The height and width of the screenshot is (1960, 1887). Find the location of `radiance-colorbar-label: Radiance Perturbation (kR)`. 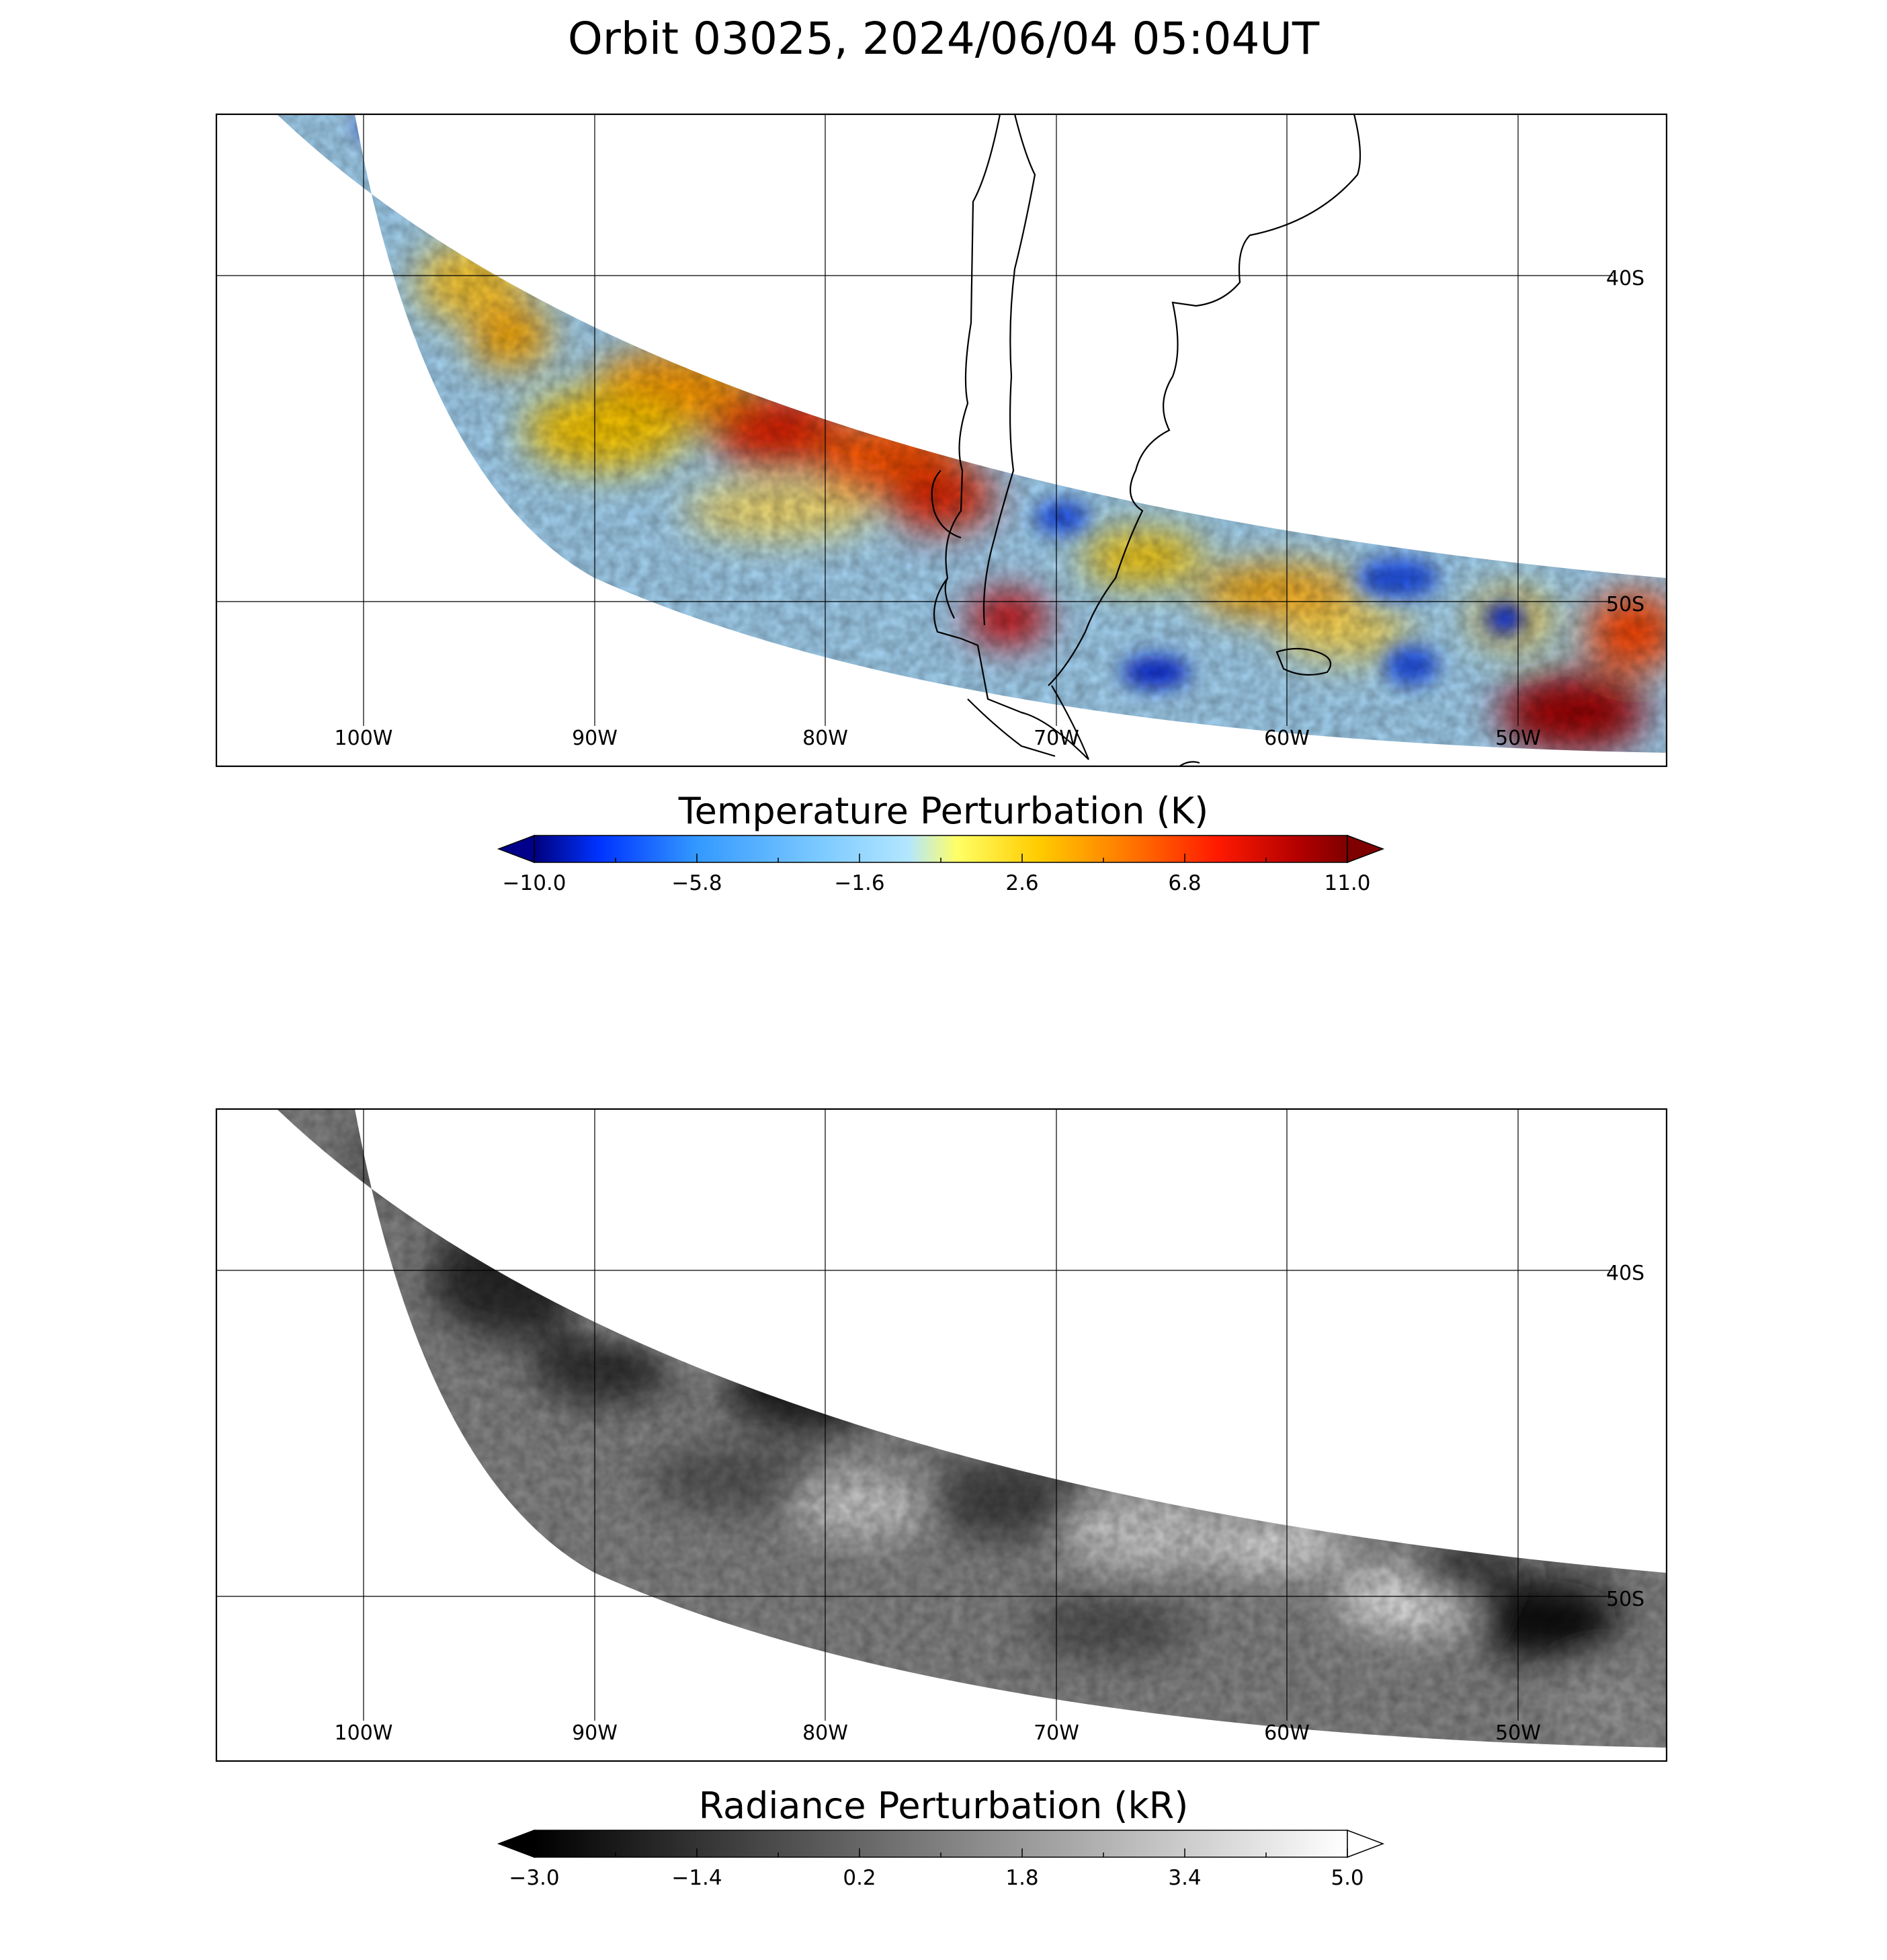

radiance-colorbar-label: Radiance Perturbation (kR) is located at coordinates (944, 1806).